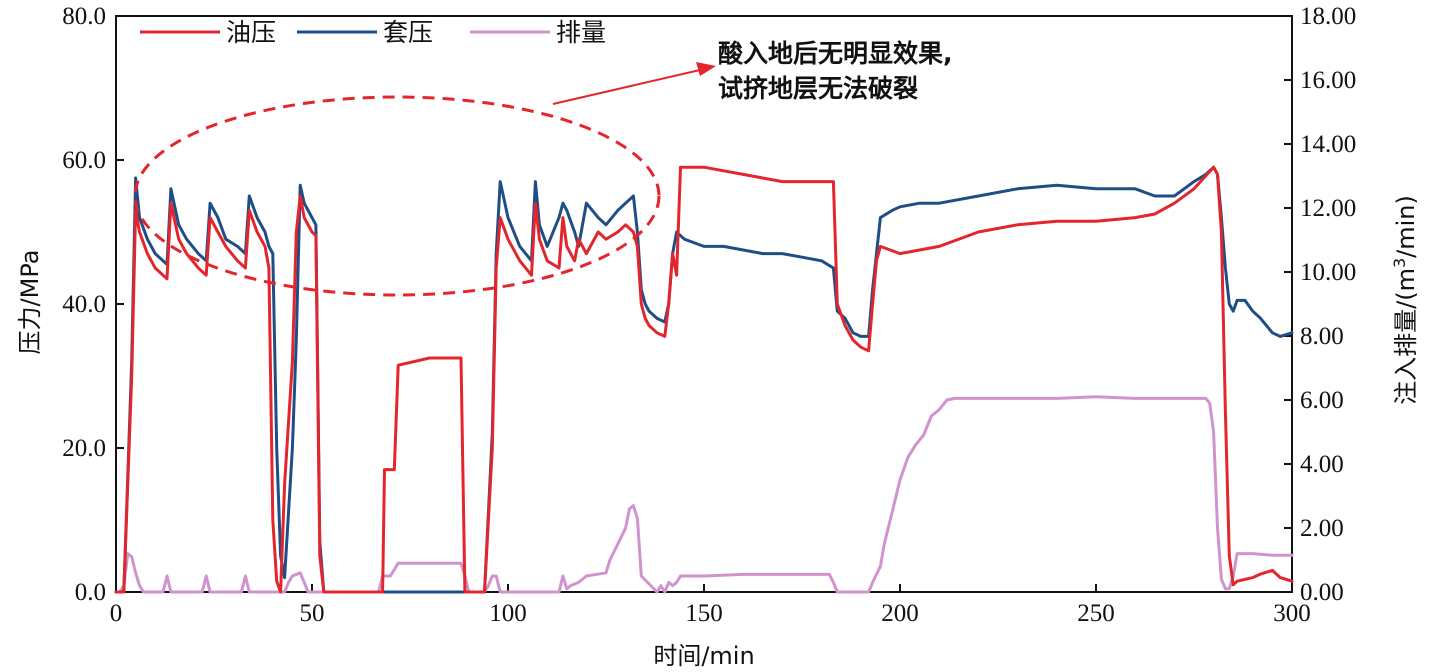 This screenshot has height=672, width=1429. What do you see at coordinates (397, 196) in the screenshot?
I see `annotation-ellipse` at bounding box center [397, 196].